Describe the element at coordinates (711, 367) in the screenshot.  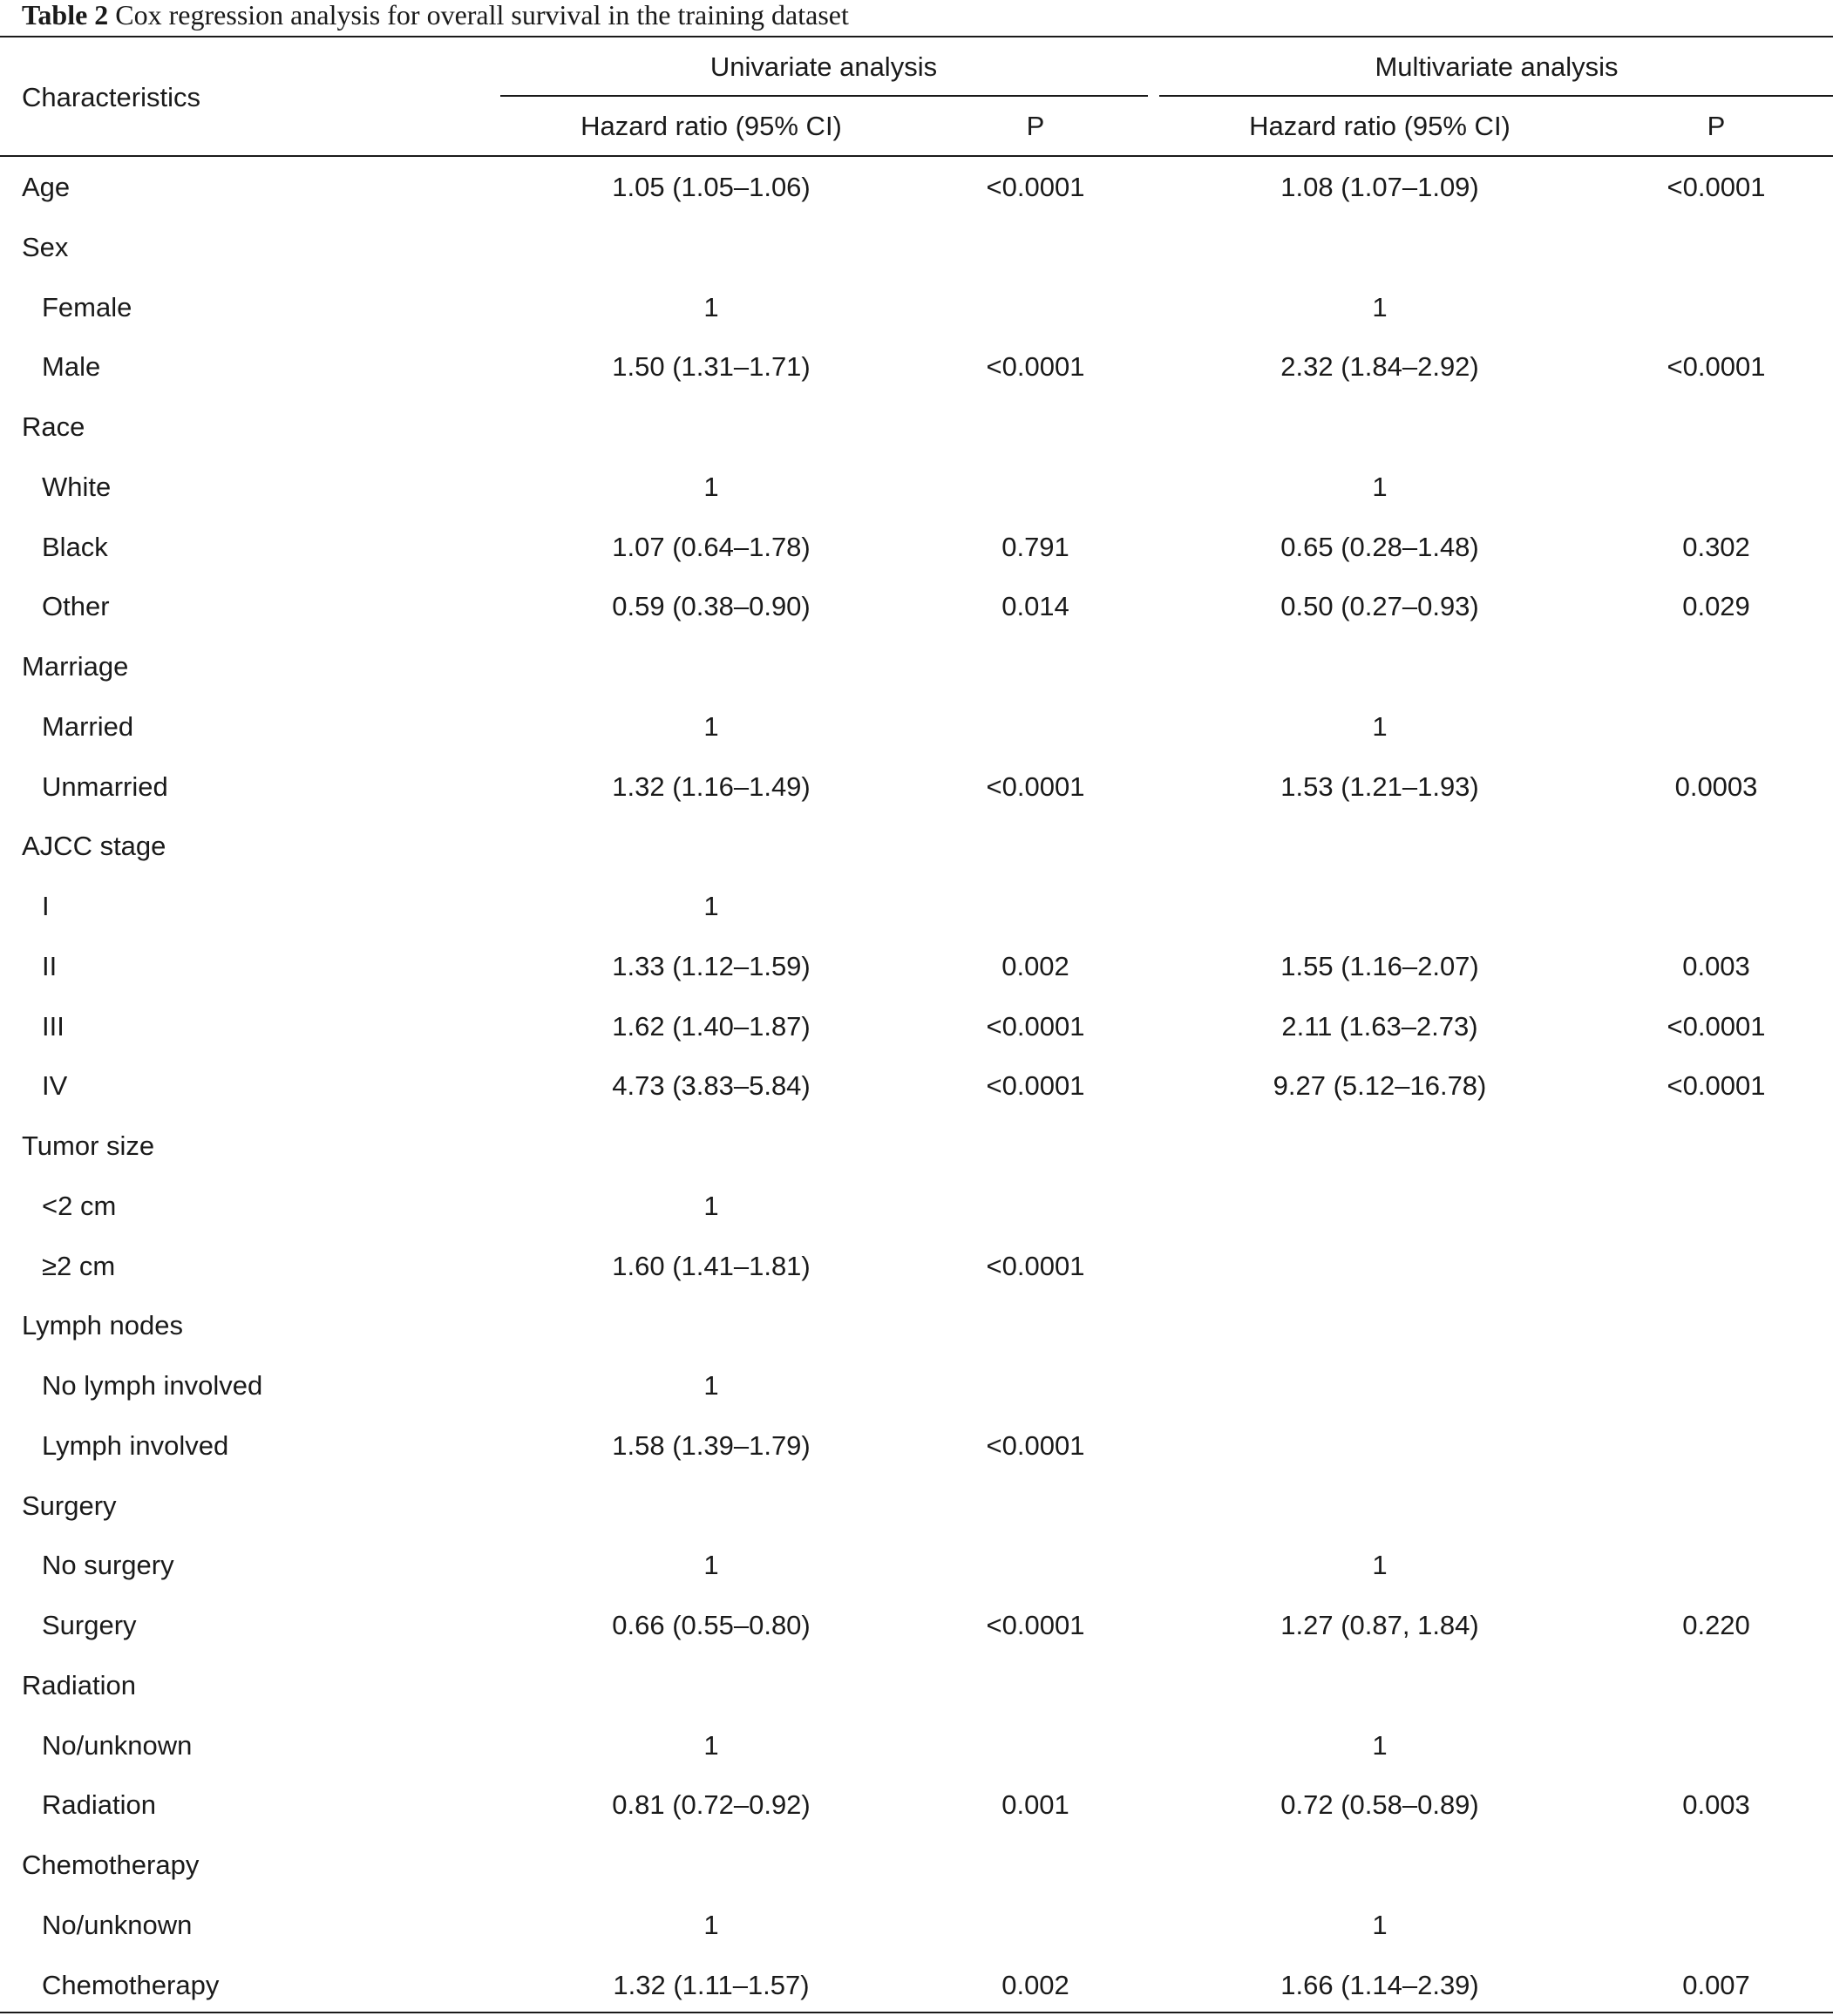
I see `cell-uni-hazard-ratio: 1.50 (1.31–1.71)` at that location.